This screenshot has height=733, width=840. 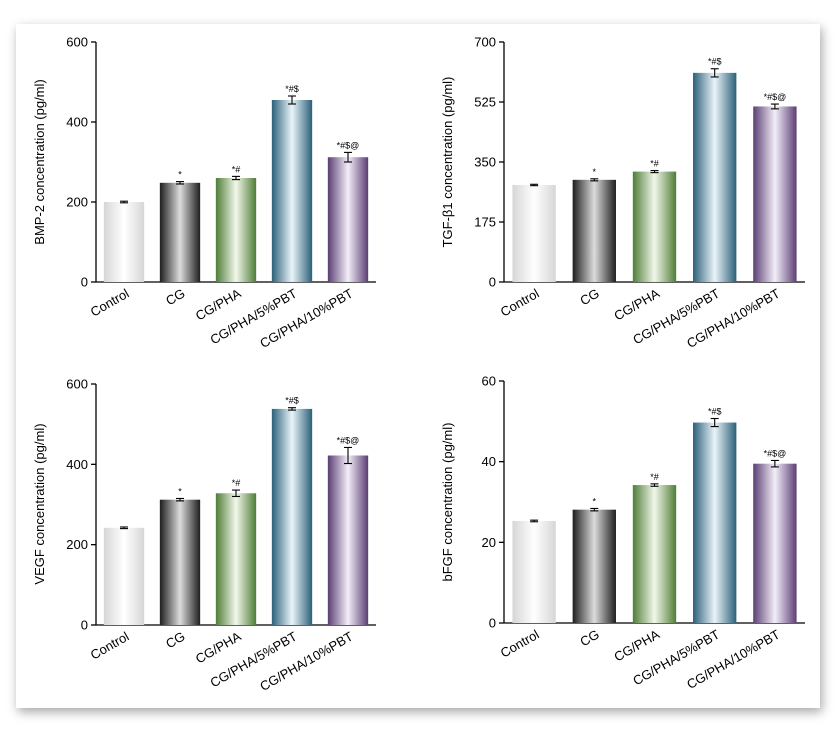 What do you see at coordinates (485, 222) in the screenshot?
I see `tgfb1-y-tick-label: 175` at bounding box center [485, 222].